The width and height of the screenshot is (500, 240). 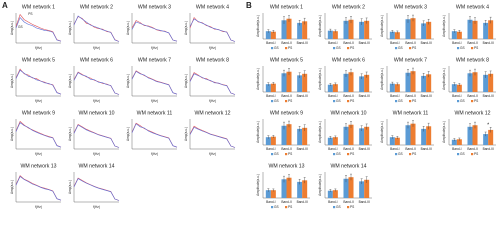 I want to click on chart-title: WM network 6, so click(x=348, y=60).